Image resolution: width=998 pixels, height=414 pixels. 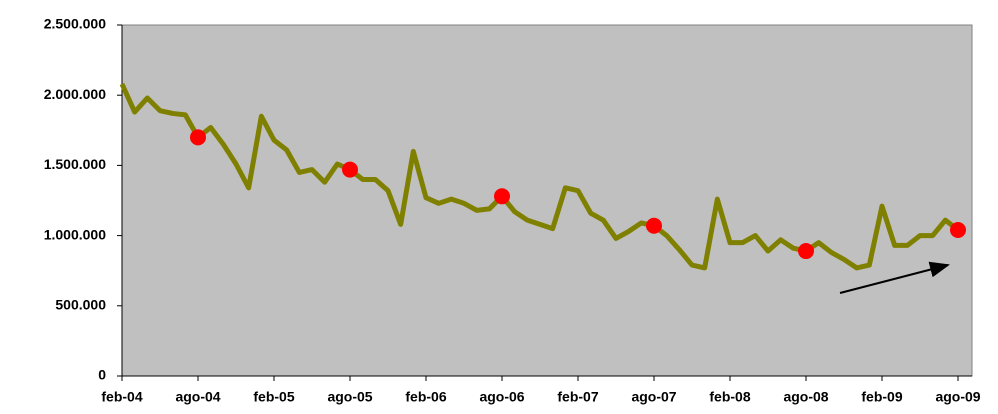 I want to click on x-tick-label: feb-07, so click(x=577, y=397).